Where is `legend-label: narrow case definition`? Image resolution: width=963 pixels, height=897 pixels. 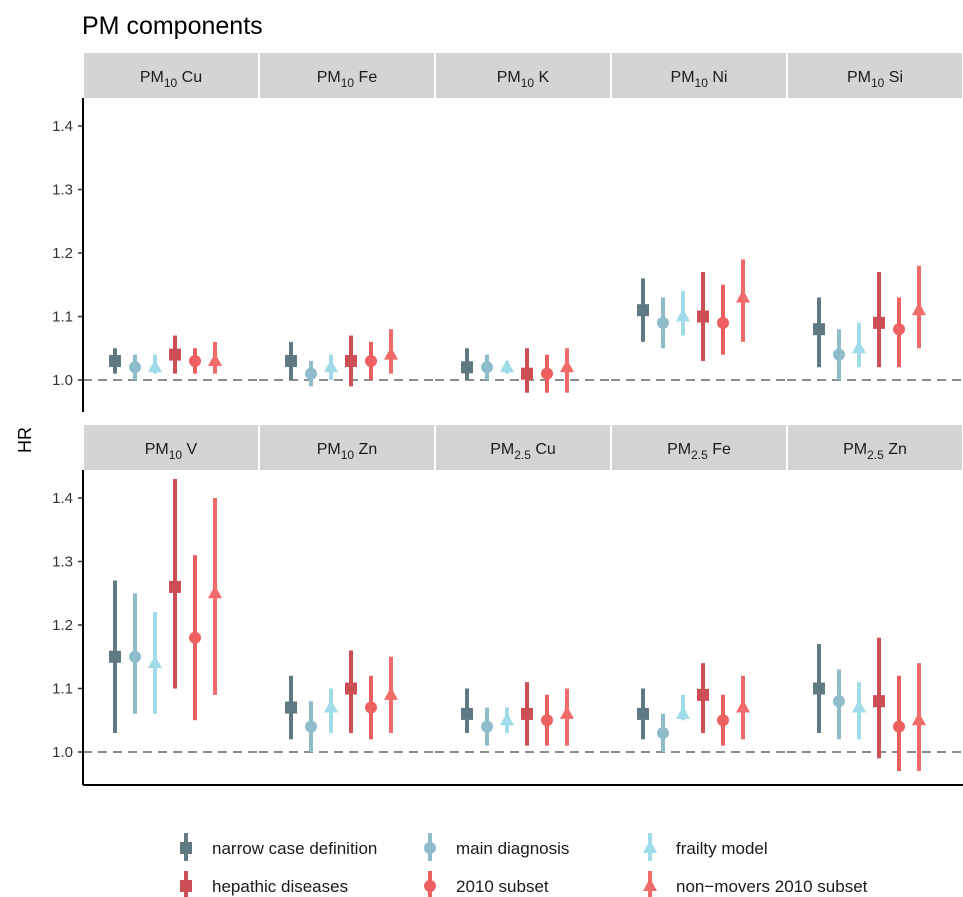
legend-label: narrow case definition is located at coordinates (294, 848).